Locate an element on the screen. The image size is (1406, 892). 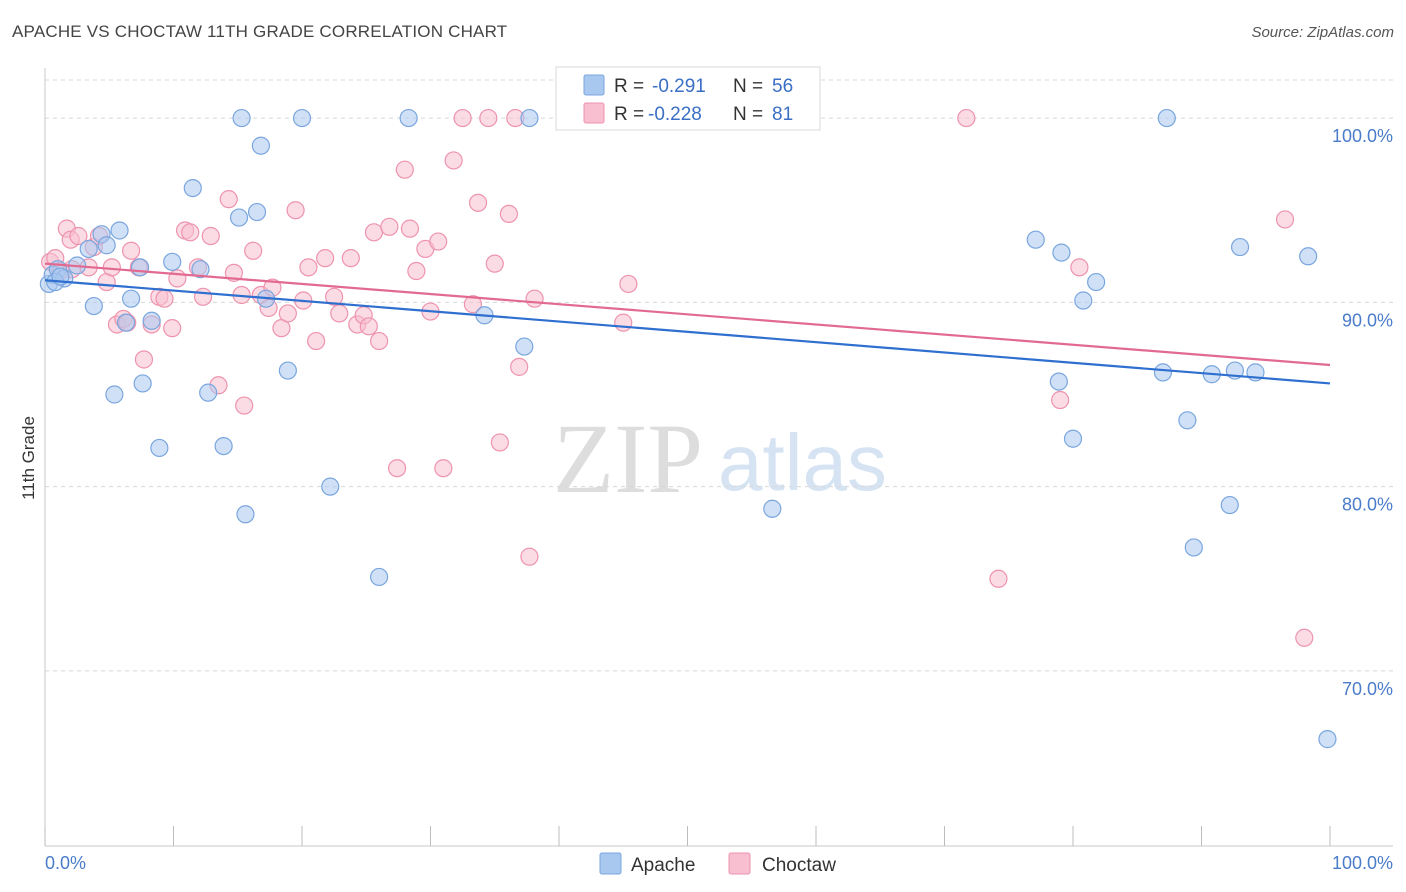
y-axis-title: 11th Grade is located at coordinates (28, 458).